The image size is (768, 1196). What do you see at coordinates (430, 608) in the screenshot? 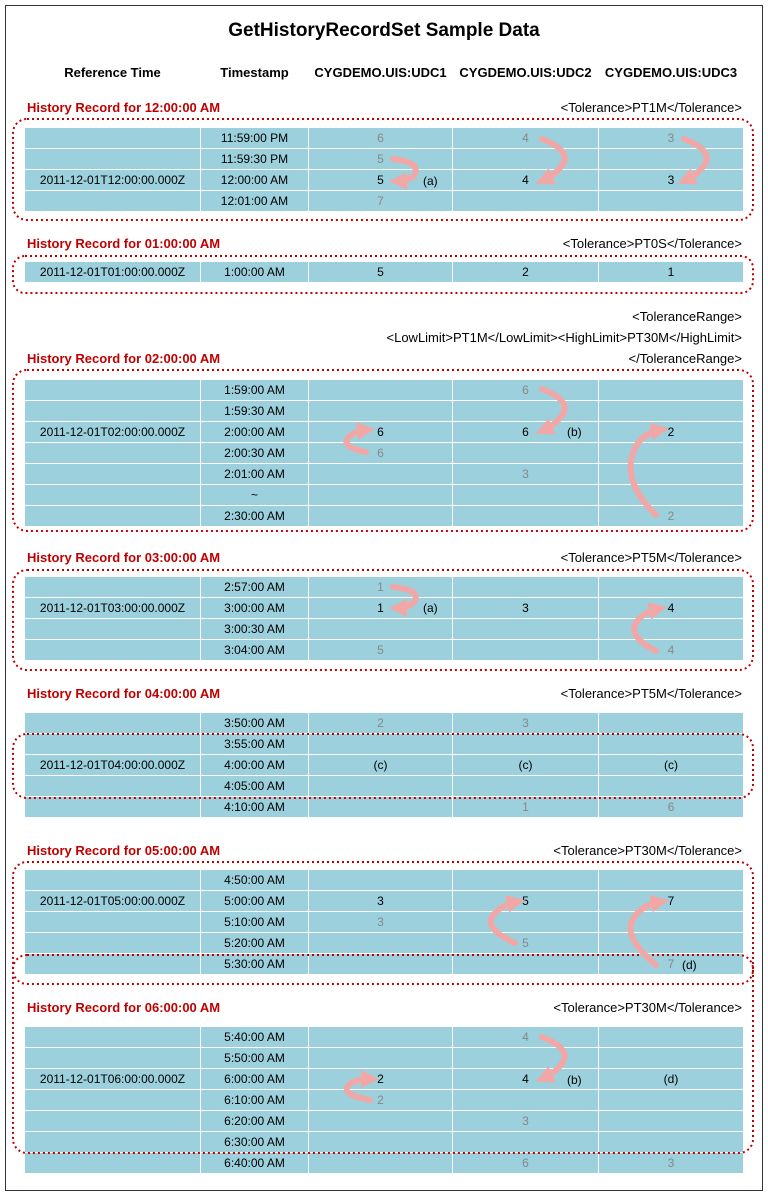
I see `note-a-03am: (a)` at bounding box center [430, 608].